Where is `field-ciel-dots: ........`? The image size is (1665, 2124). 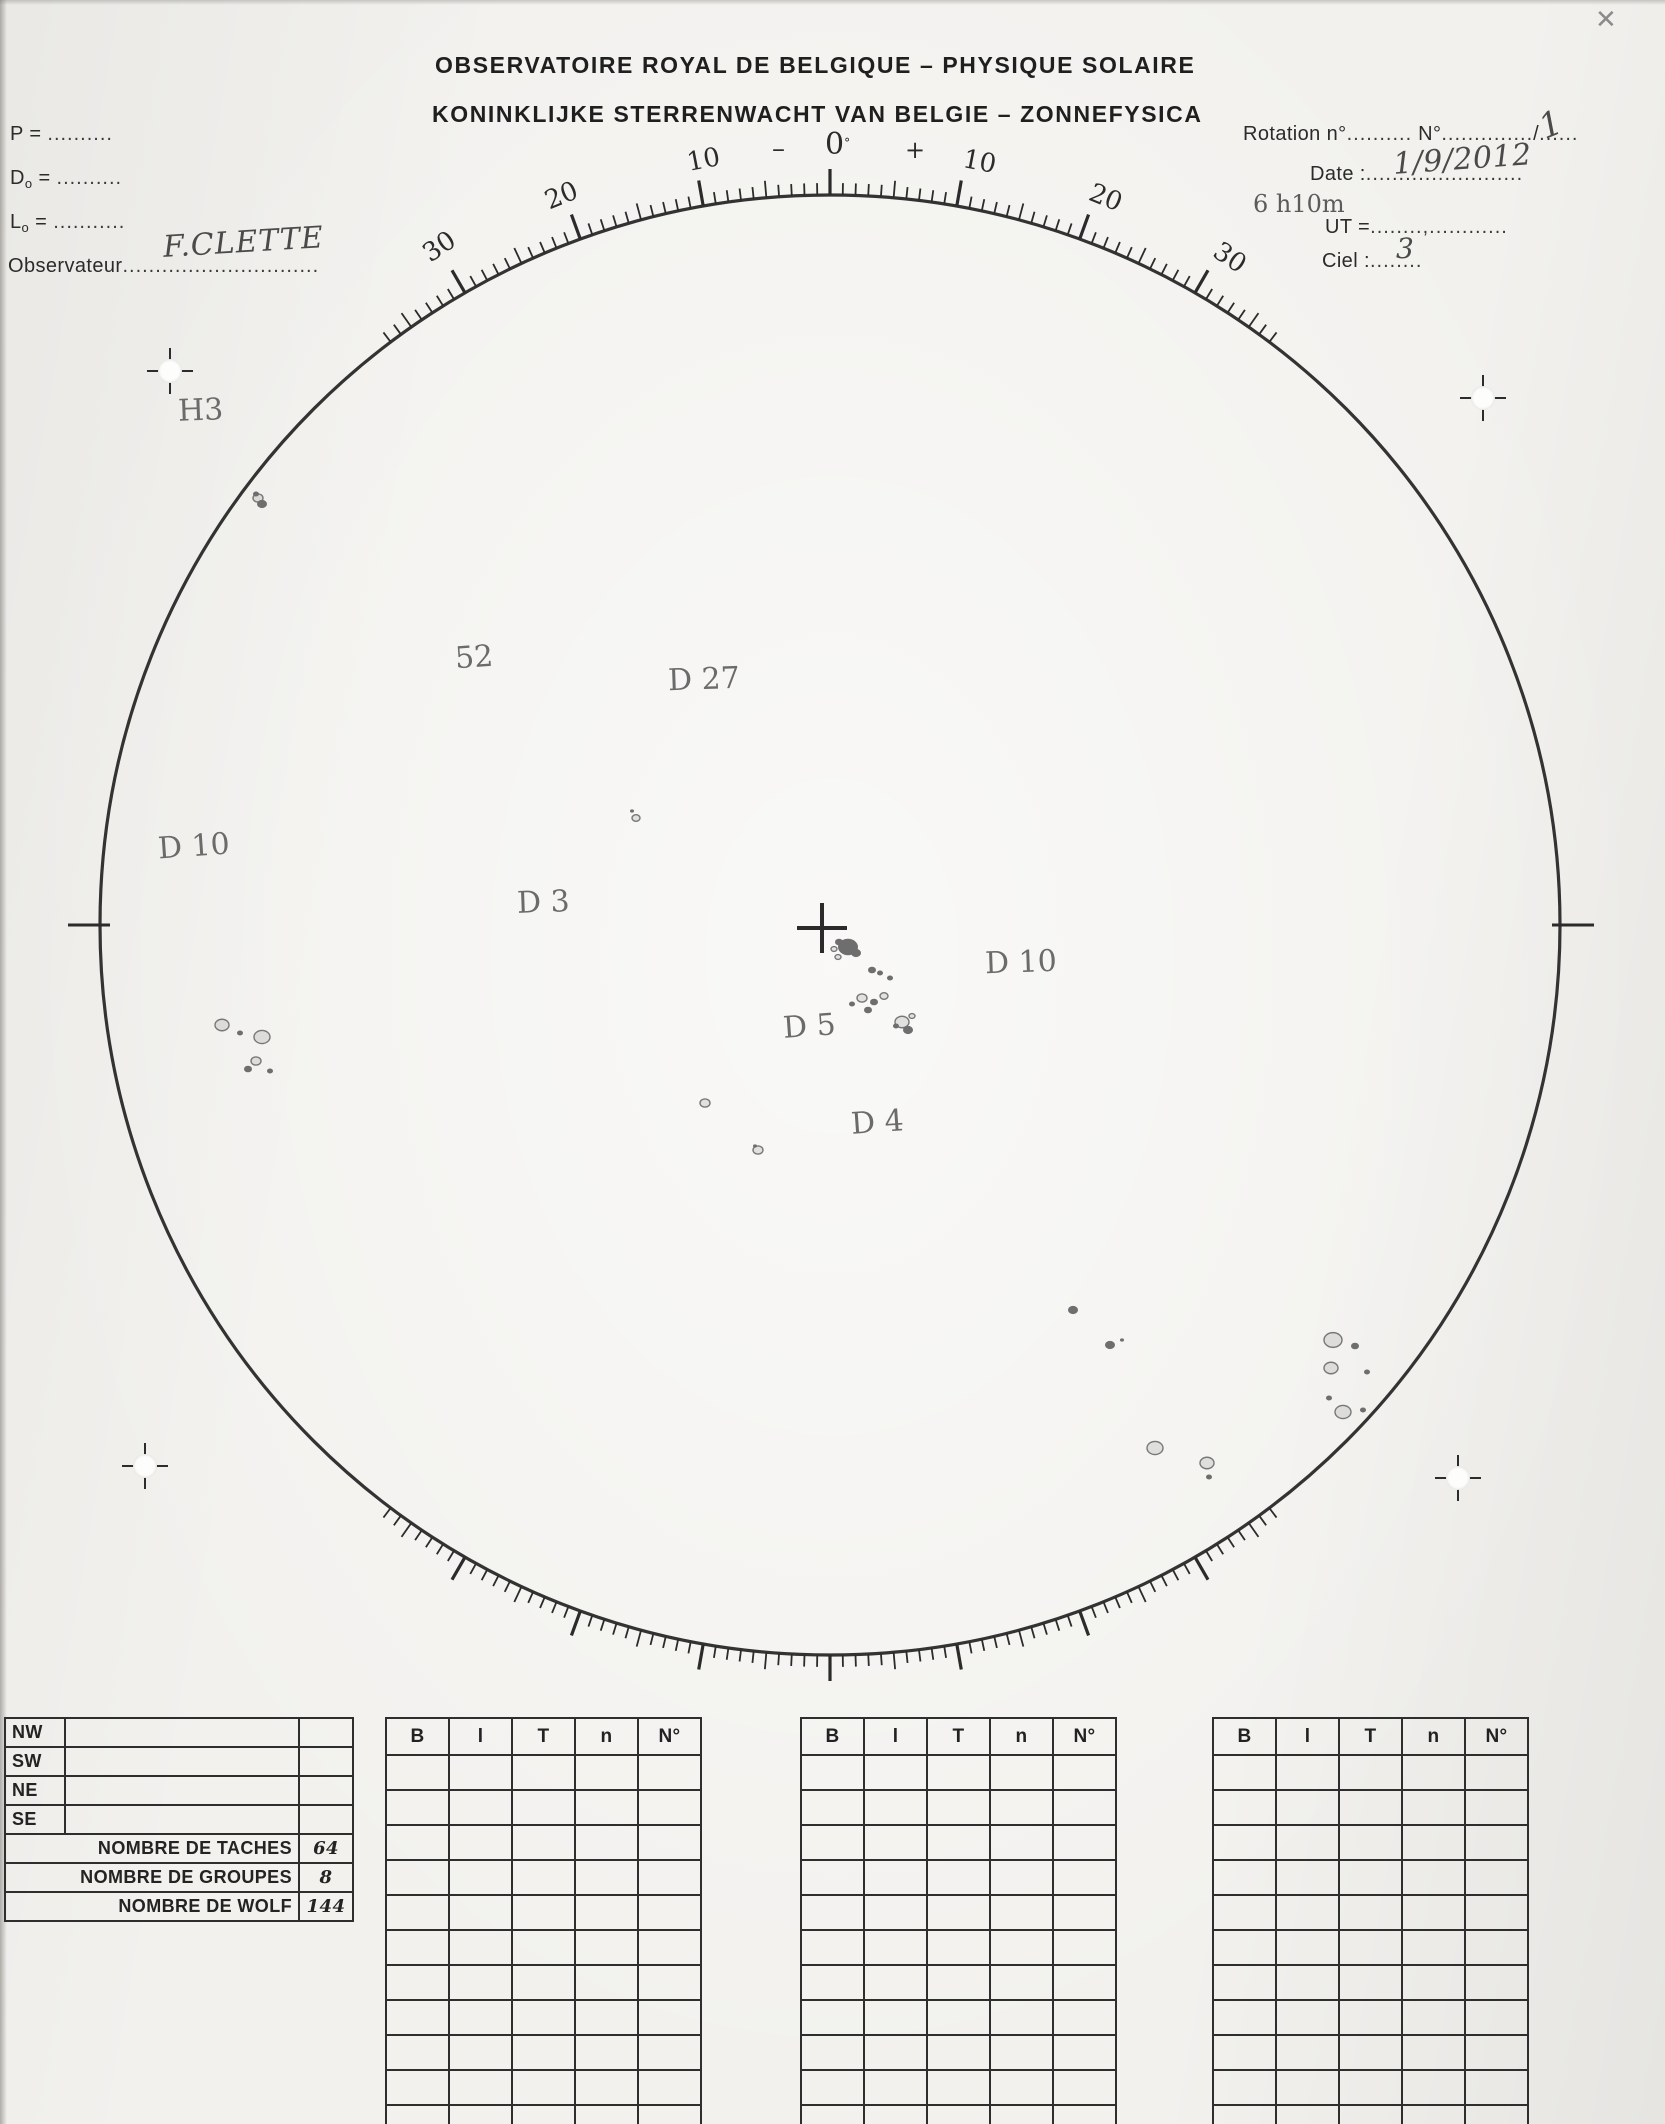 field-ciel-dots: ........ is located at coordinates (1396, 261).